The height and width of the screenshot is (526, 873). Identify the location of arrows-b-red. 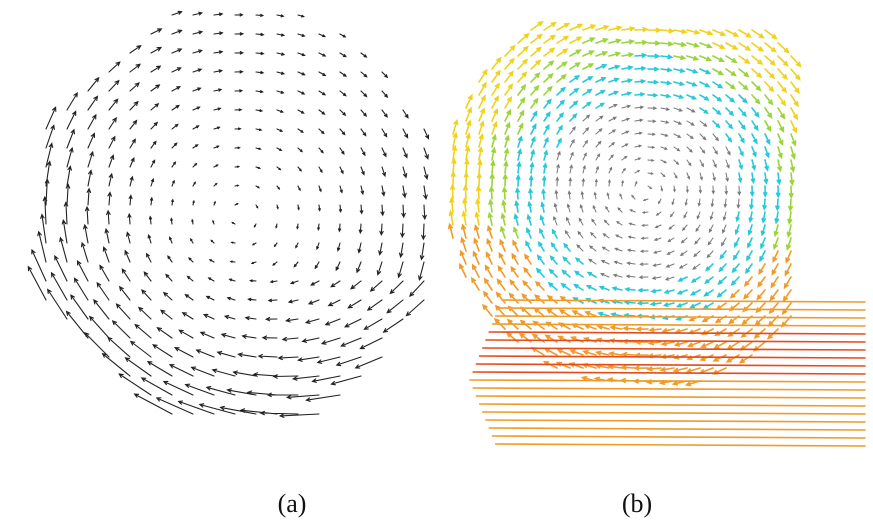
(669, 353).